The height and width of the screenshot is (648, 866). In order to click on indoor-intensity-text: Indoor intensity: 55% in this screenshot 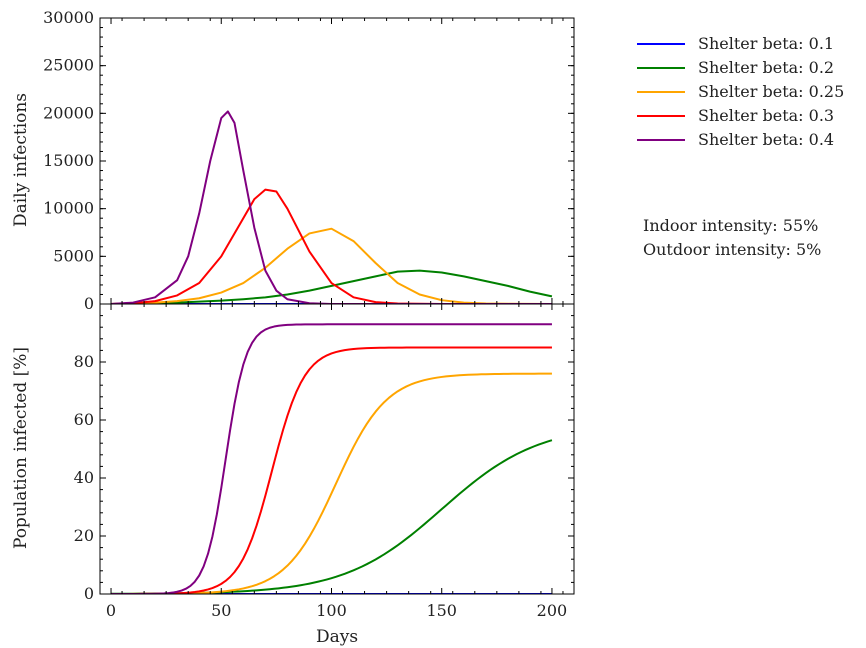, I will do `click(730, 225)`.